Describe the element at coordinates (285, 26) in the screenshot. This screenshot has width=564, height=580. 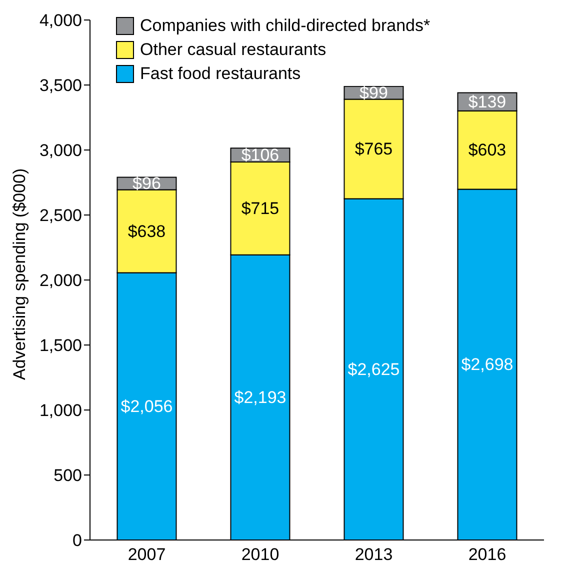
I see `legend-label: Companies with child-directed brands*` at that location.